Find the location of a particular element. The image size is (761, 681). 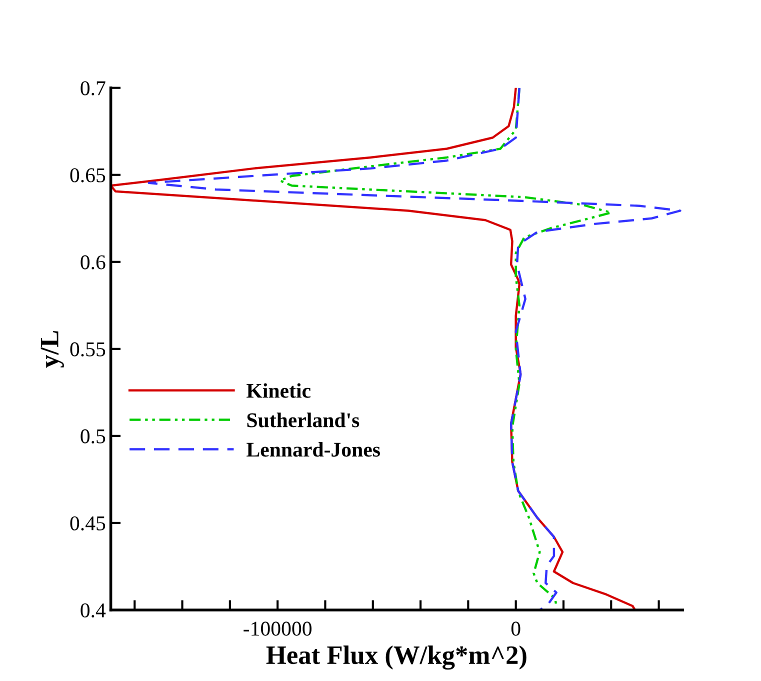

y-tick-label: 0.4 is located at coordinates (93, 610).